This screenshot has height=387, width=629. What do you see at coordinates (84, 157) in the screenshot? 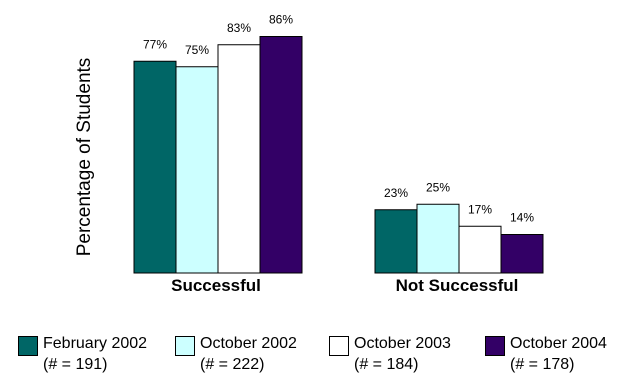
I see `y-axis-label: Percentage of Students` at bounding box center [84, 157].